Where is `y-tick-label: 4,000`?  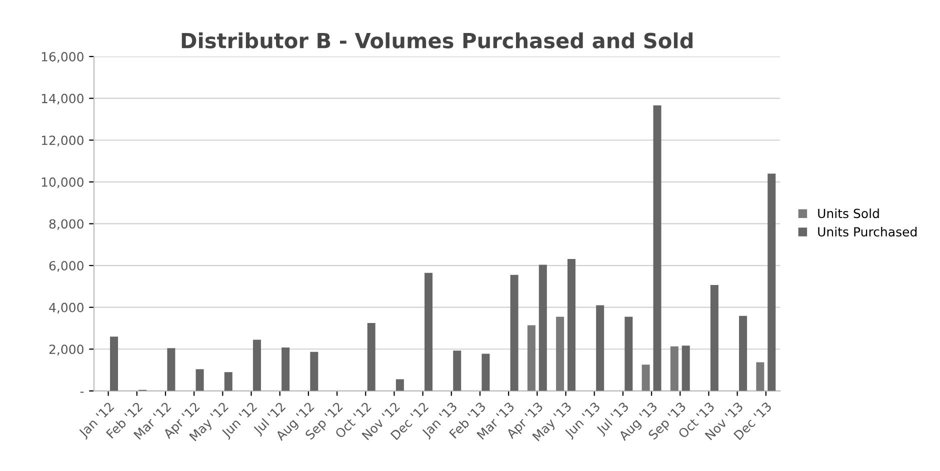
y-tick-label: 4,000 is located at coordinates (66, 308).